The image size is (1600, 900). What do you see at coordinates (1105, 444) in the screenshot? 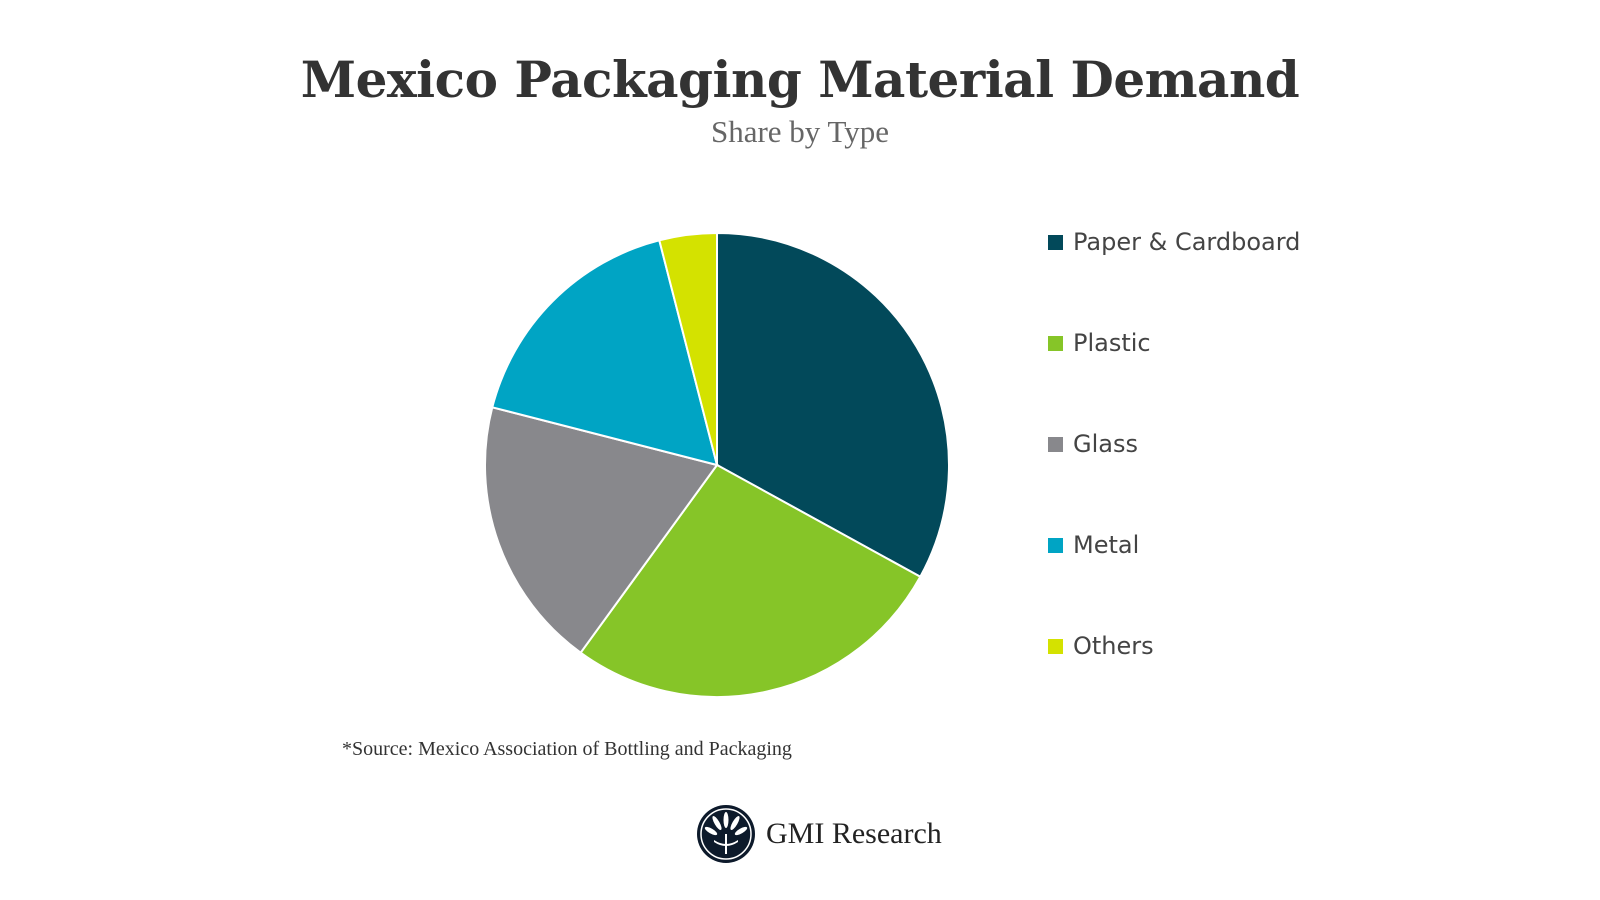
I see `legend-label: Glass` at bounding box center [1105, 444].